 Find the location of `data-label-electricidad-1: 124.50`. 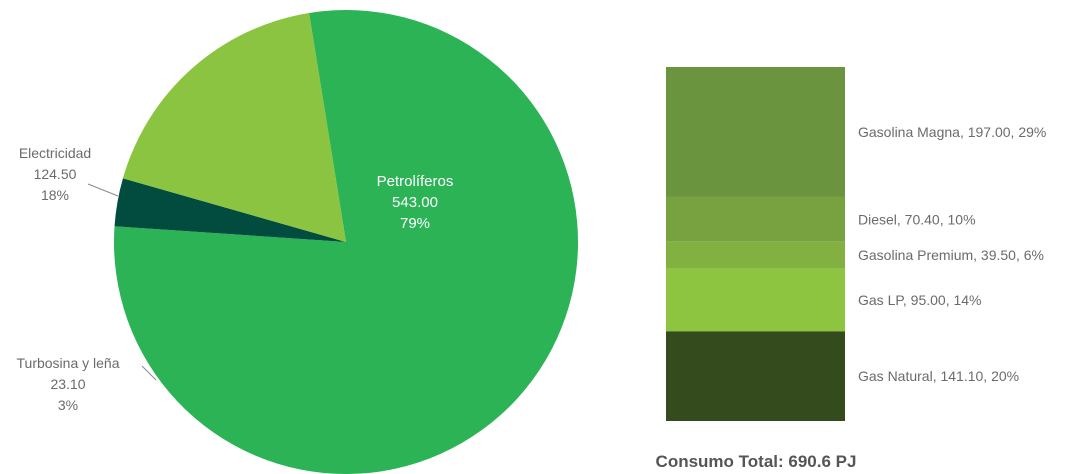

data-label-electricidad-1: 124.50 is located at coordinates (55, 174).